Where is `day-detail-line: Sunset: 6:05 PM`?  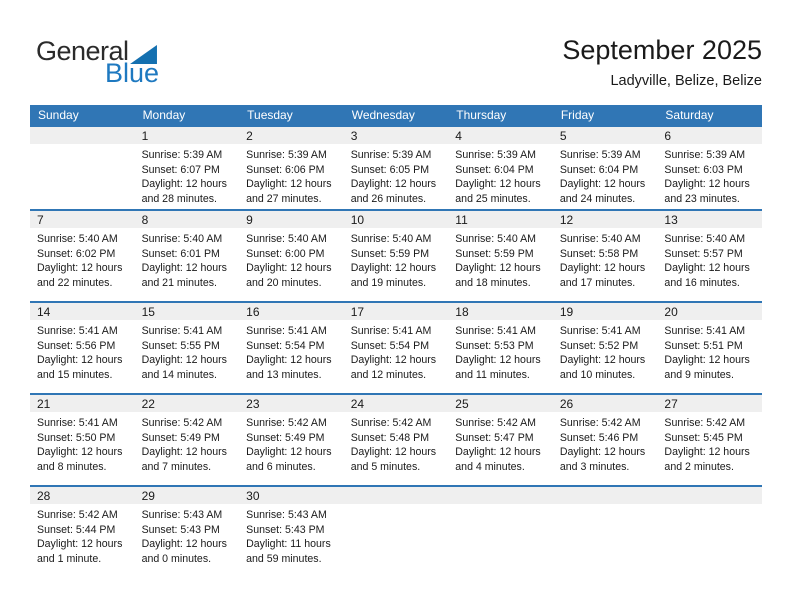
day-detail-line: Sunset: 6:05 PM is located at coordinates (390, 169).